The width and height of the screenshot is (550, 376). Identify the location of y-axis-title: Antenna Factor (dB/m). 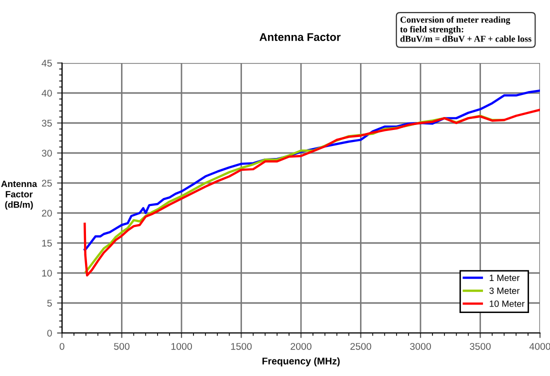
(19, 195).